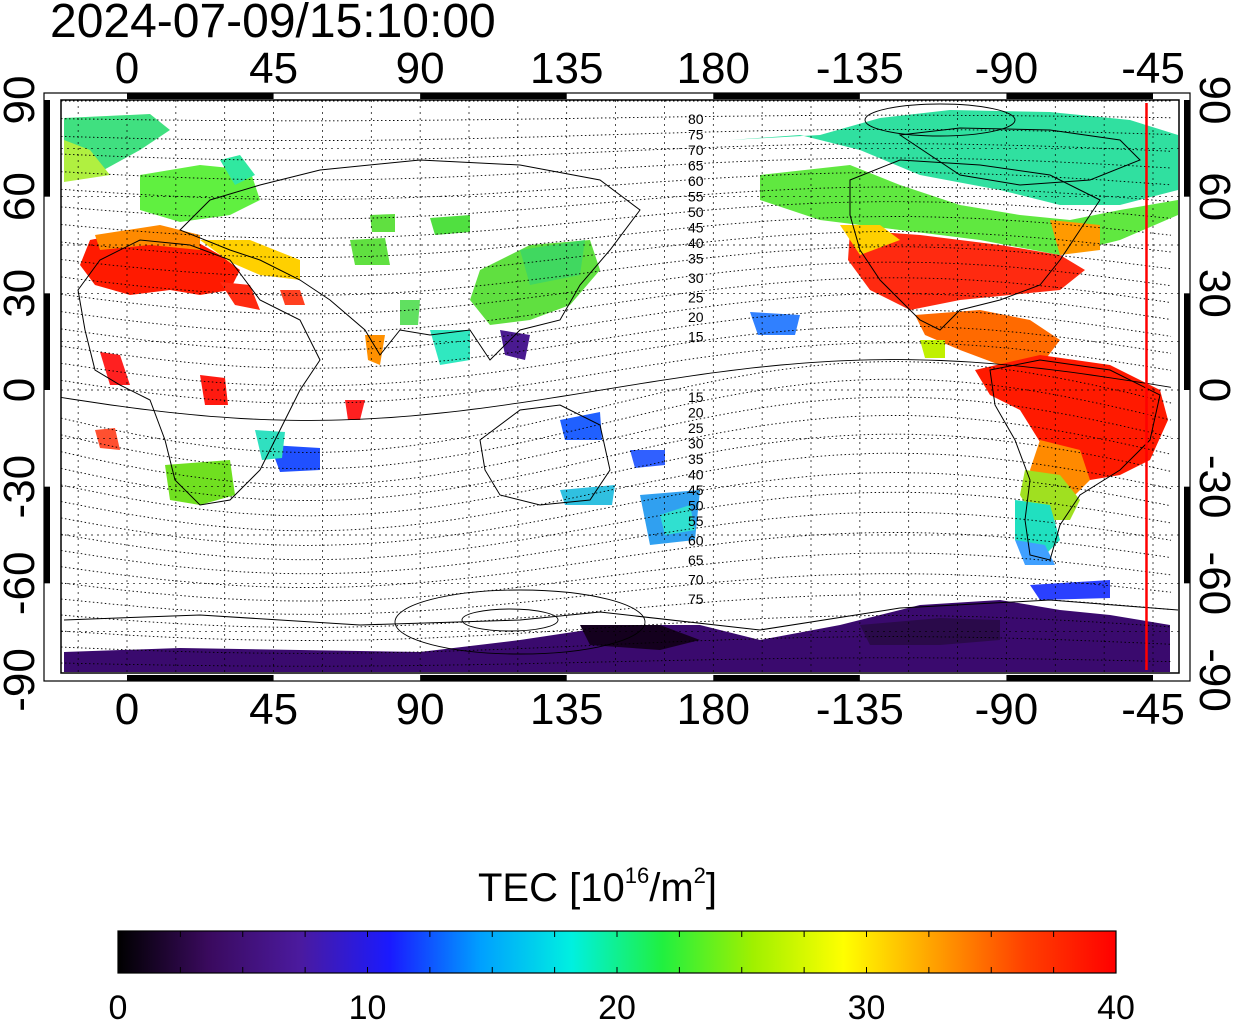 This screenshot has height=1021, width=1235. What do you see at coordinates (860, 68) in the screenshot?
I see `top-lon-label: -135` at bounding box center [860, 68].